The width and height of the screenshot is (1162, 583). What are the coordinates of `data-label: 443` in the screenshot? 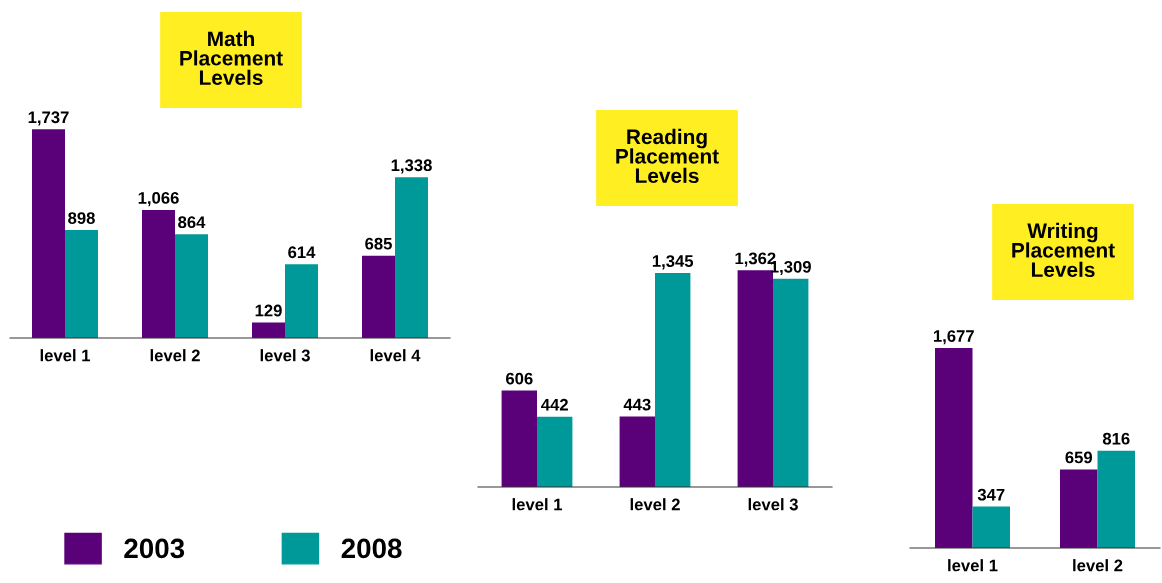 It's located at (637, 404).